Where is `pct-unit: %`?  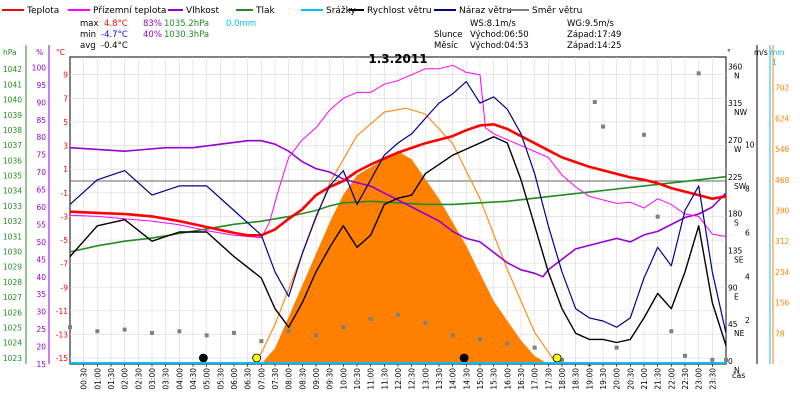
pct-unit: % is located at coordinates (39, 52).